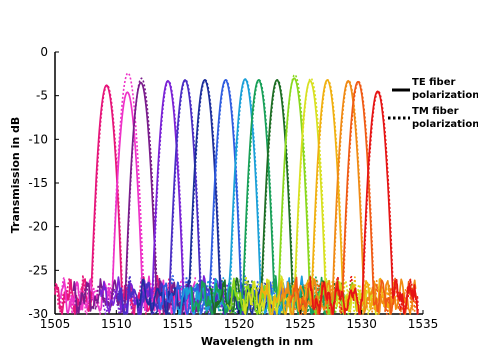 The width and height of the screenshot is (478, 350). I want to click on legend-tm-label-line2: polarization, so click(445, 124).